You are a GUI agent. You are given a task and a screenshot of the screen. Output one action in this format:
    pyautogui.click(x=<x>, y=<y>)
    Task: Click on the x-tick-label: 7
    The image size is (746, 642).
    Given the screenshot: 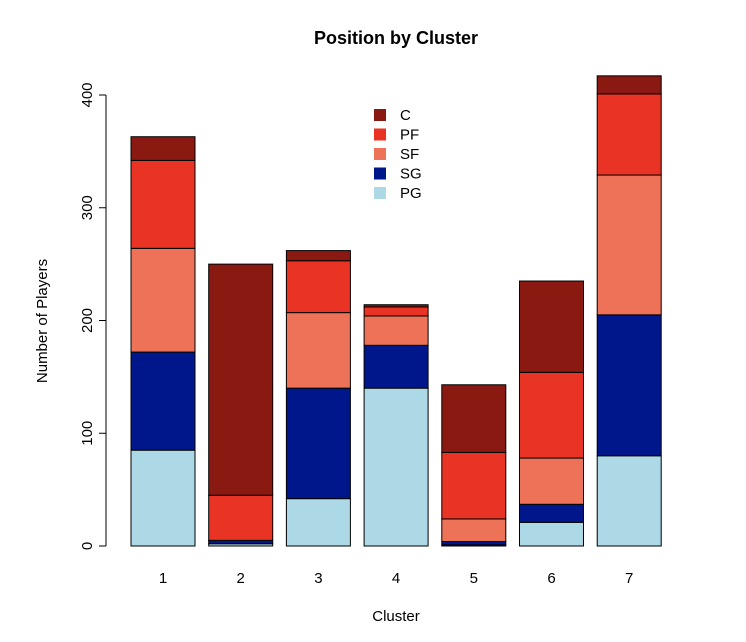 What is the action you would take?
    pyautogui.click(x=629, y=578)
    